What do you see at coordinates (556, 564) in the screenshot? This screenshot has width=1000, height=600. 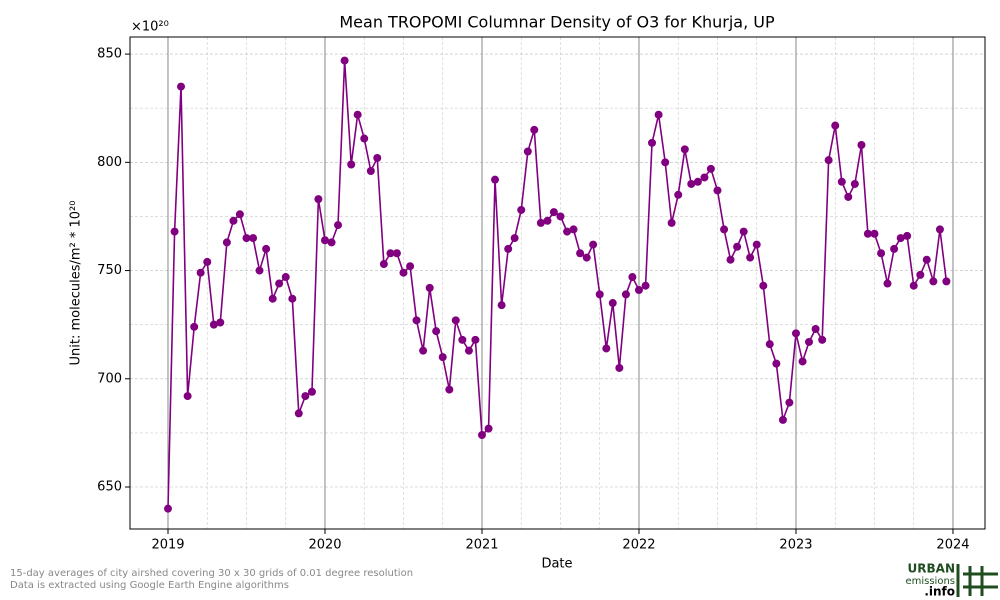 I see `x-axis-label: Date` at bounding box center [556, 564].